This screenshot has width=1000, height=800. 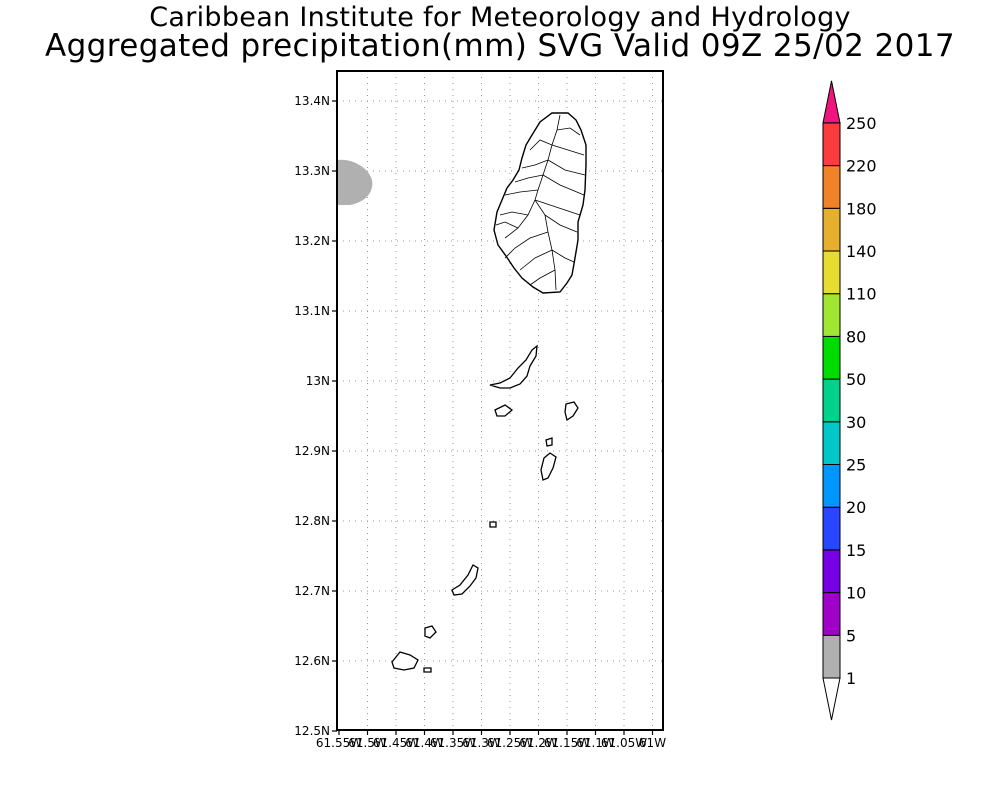 I want to click on island-internal-lines, so click(x=540, y=202).